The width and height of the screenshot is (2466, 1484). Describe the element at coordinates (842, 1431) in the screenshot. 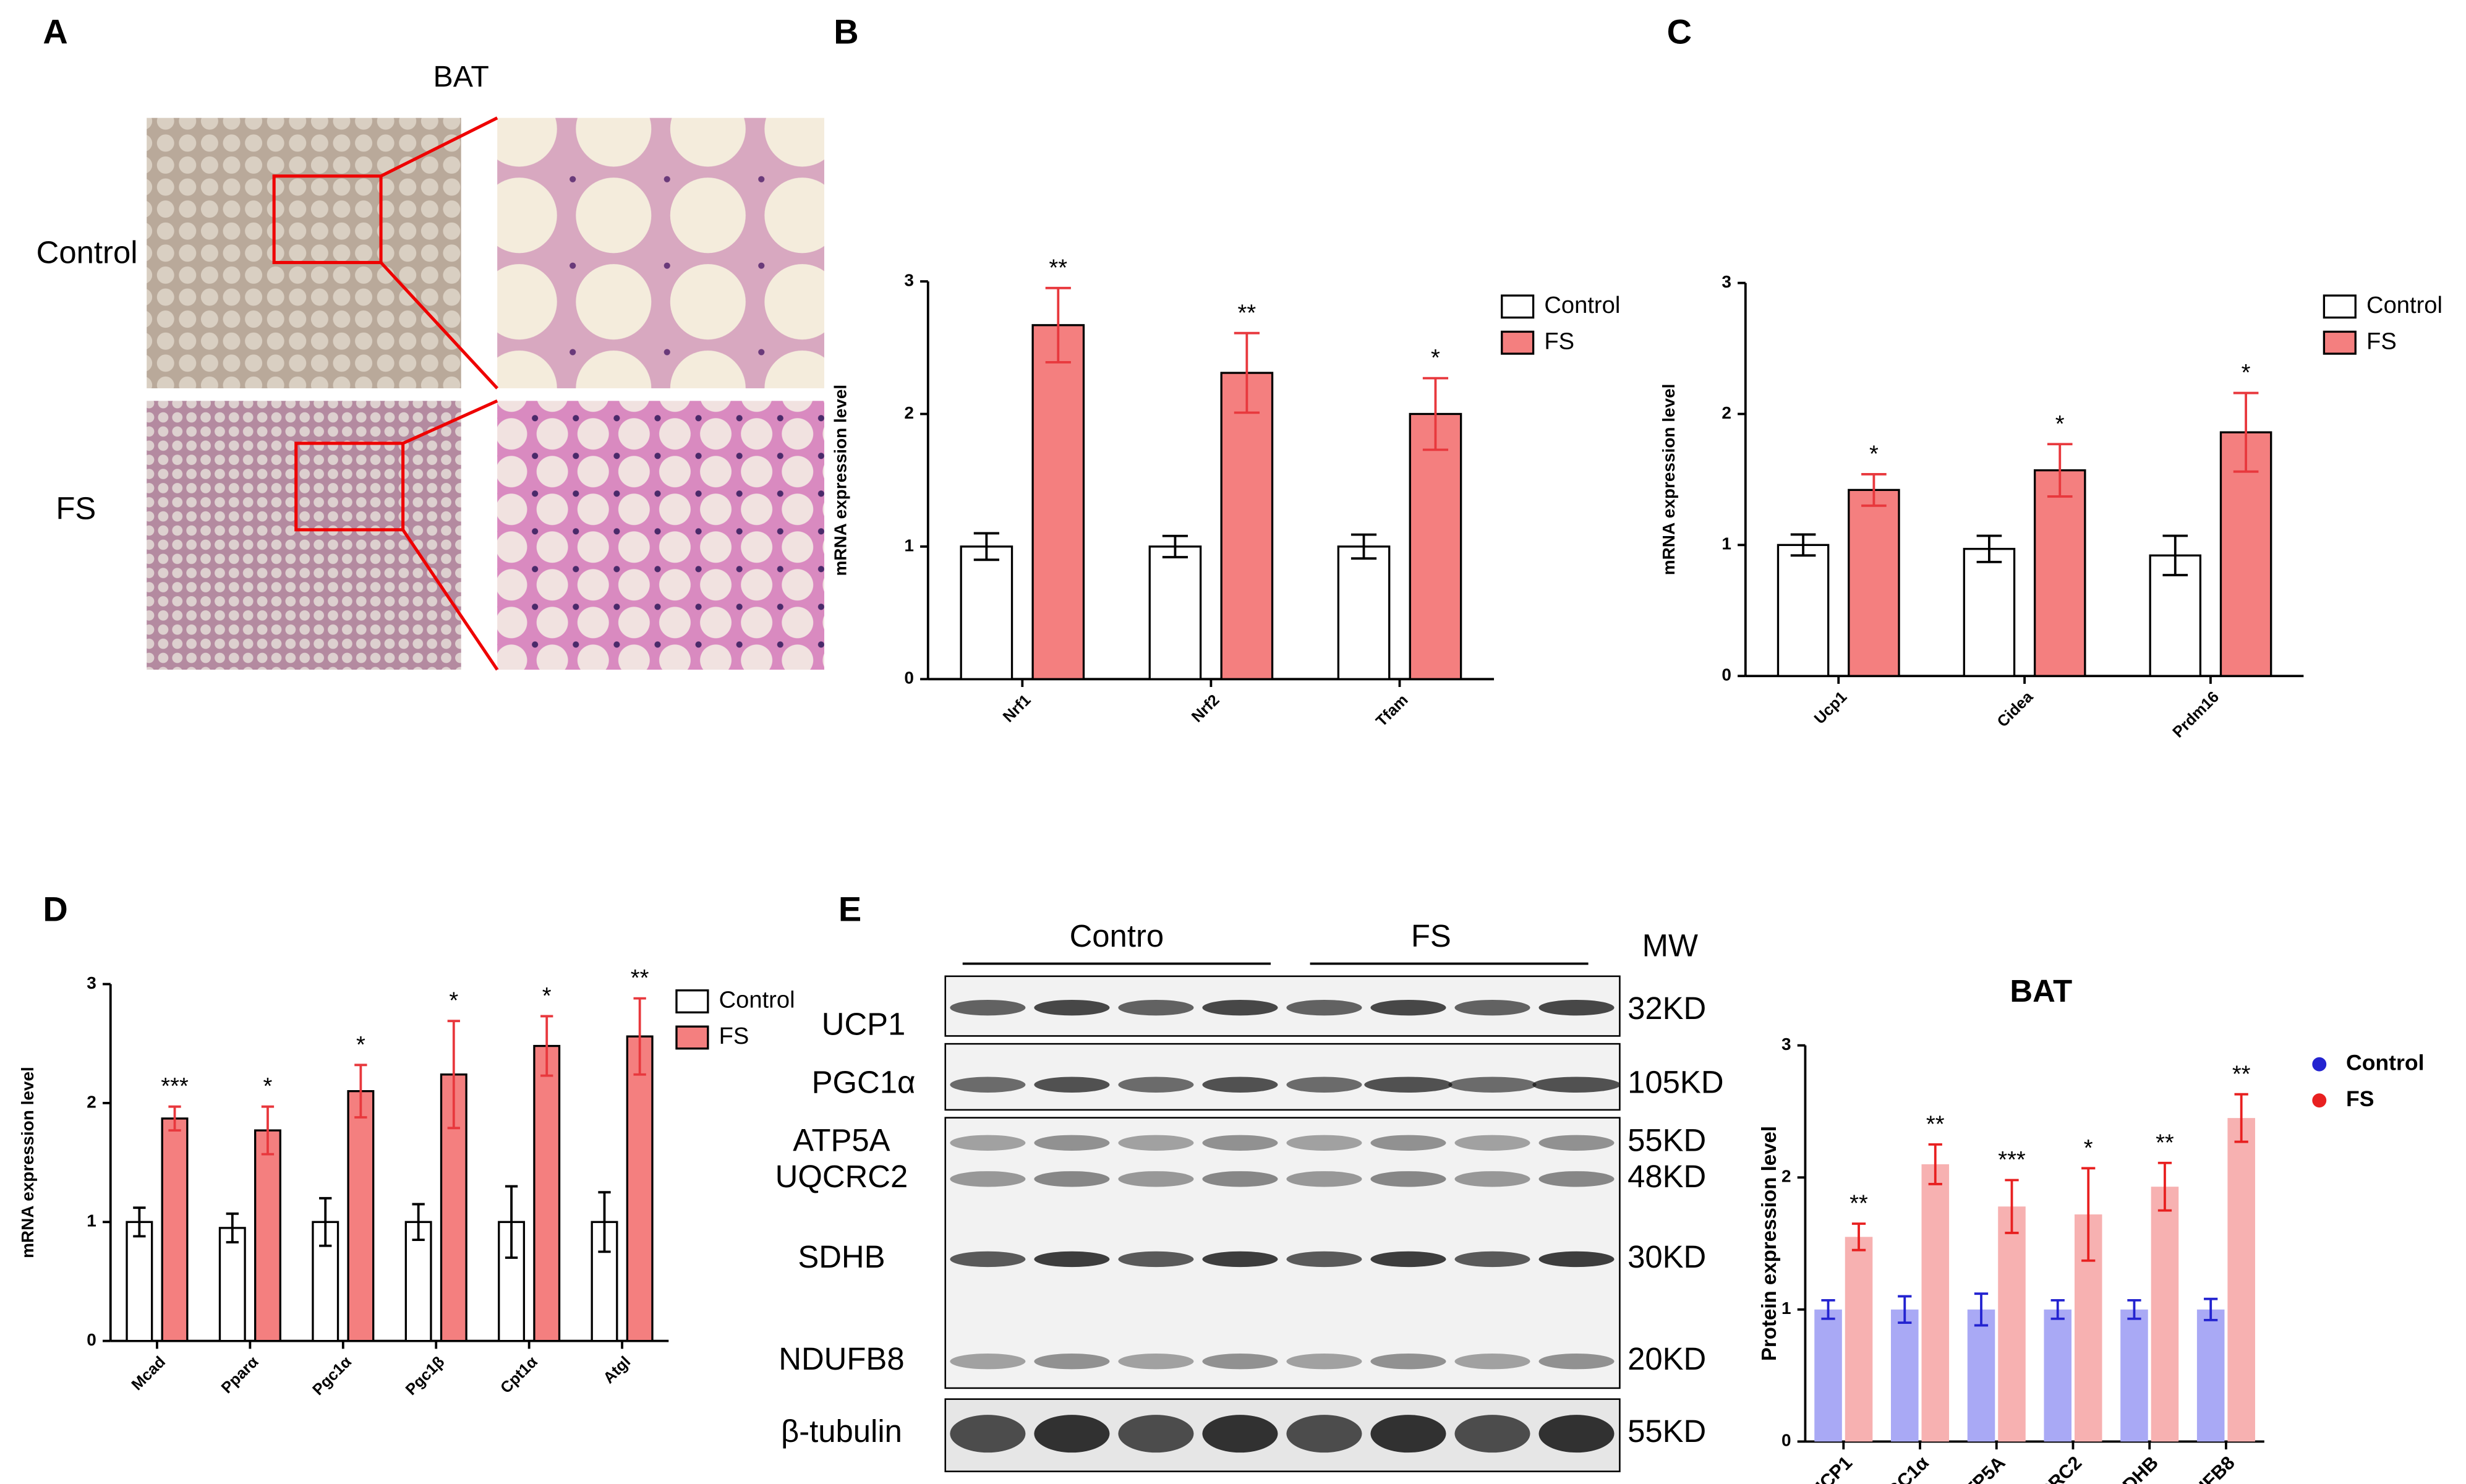

I see `protein-label: β-tubulin` at that location.